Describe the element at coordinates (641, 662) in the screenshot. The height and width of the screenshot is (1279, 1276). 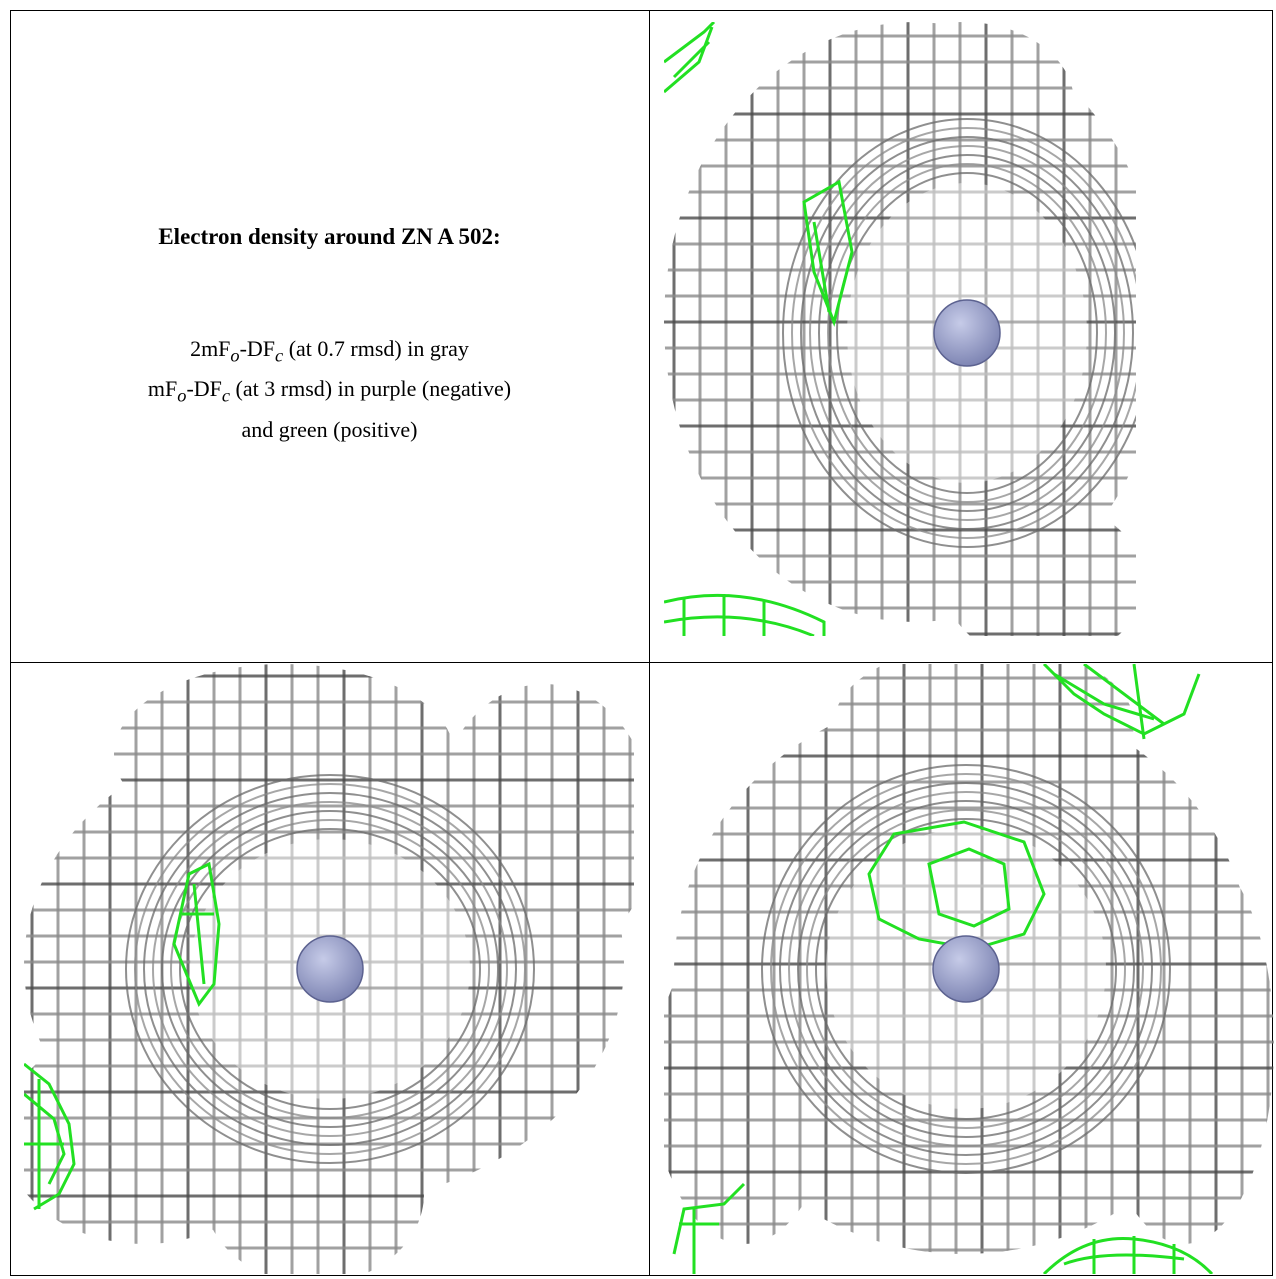
I see `grid-divider-horizontal` at that location.